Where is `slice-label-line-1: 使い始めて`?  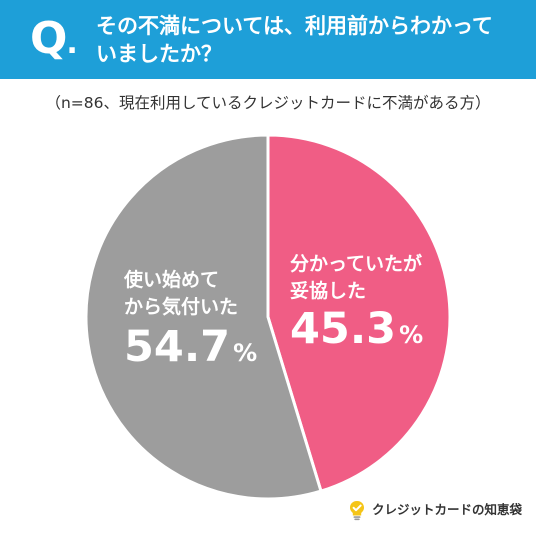 slice-label-line-1: 使い始めて is located at coordinates (171, 279).